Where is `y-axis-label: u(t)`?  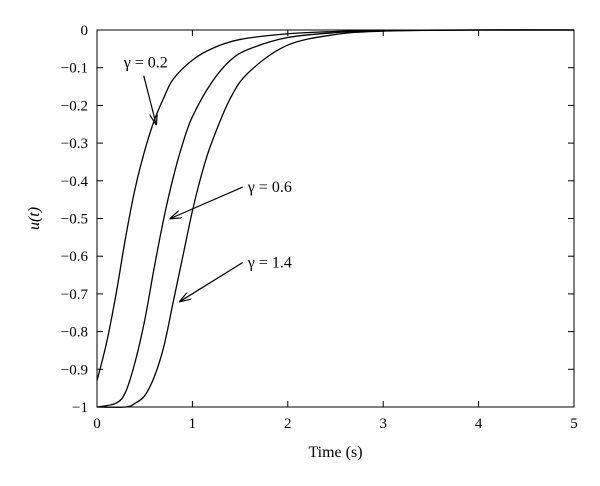
y-axis-label: u(t) is located at coordinates (34, 218).